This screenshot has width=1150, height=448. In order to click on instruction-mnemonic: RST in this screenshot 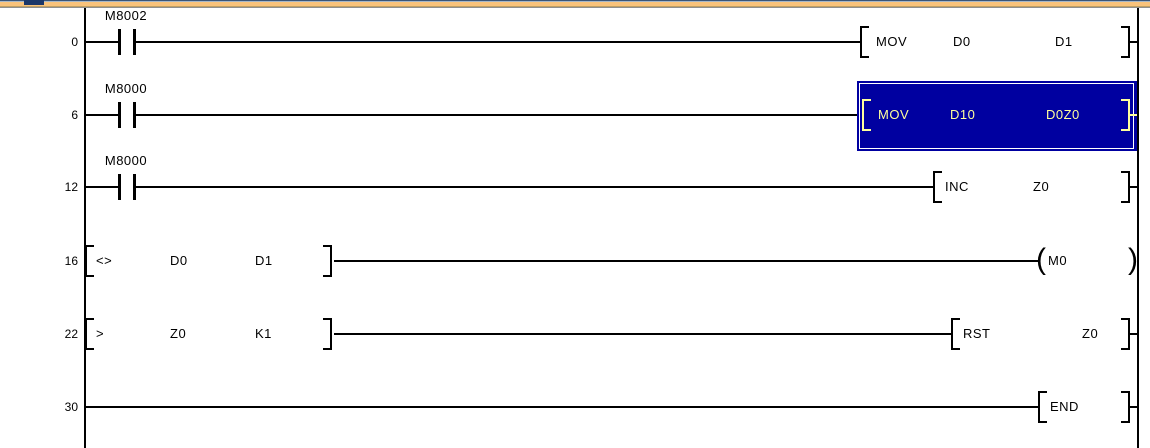, I will do `click(977, 333)`.